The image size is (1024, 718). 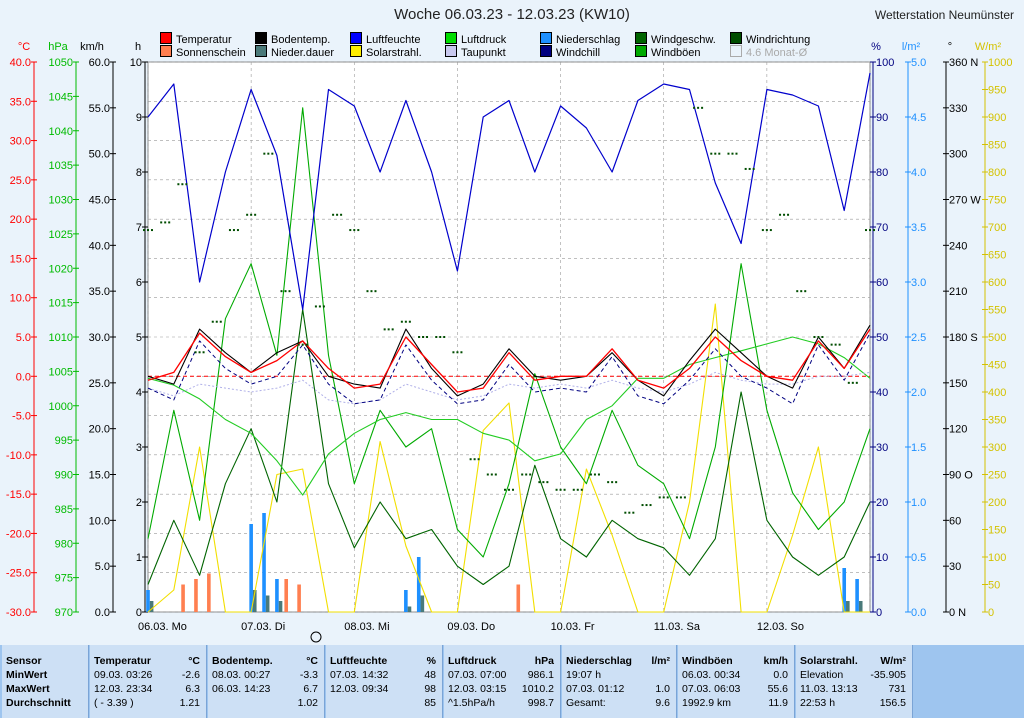 What do you see at coordinates (61, 304) in the screenshot?
I see `axis-tick-label-pressure: 1015` at bounding box center [61, 304].